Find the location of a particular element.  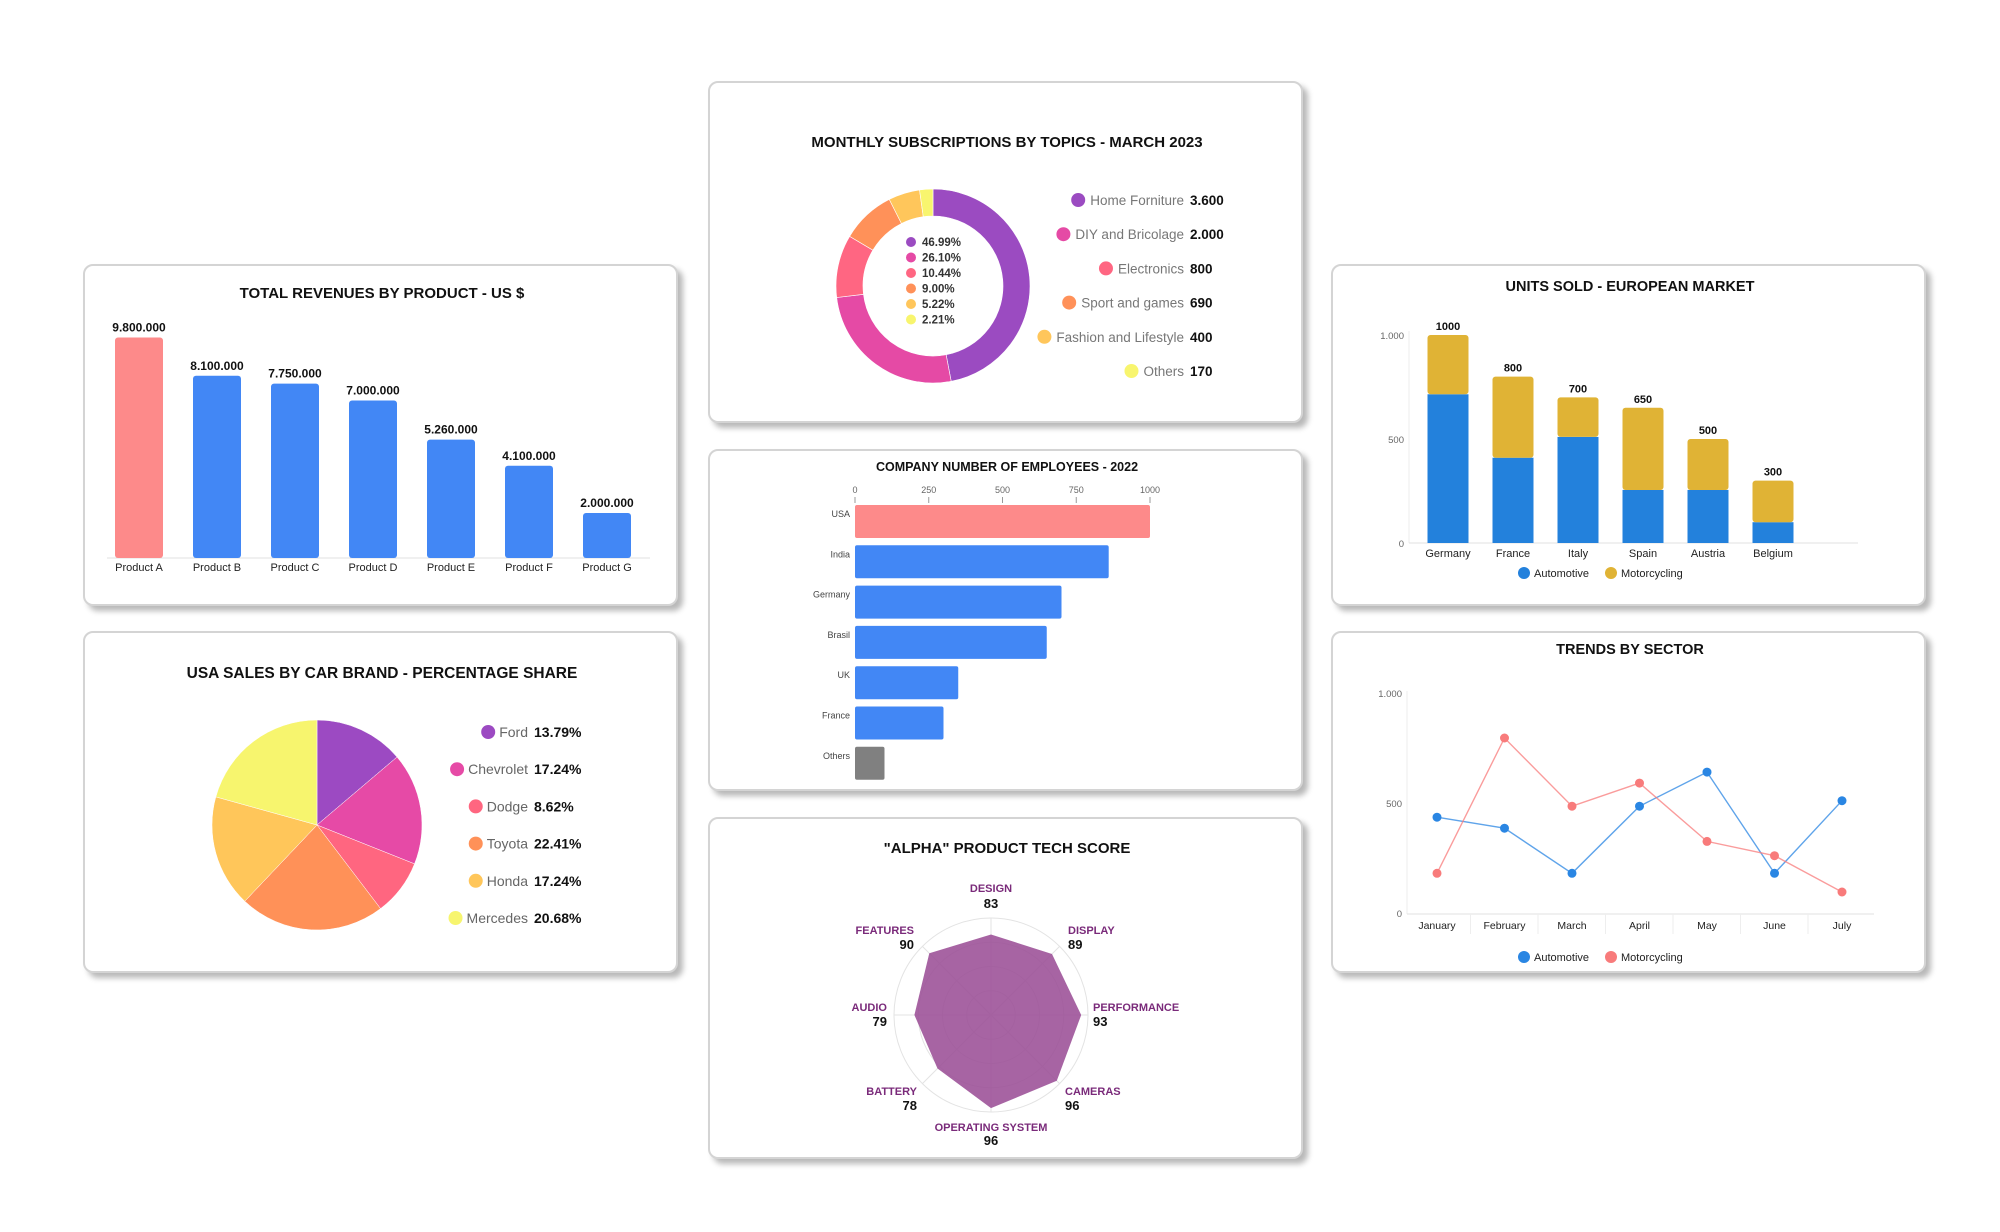

x-tick-label: 250 is located at coordinates (928, 490).